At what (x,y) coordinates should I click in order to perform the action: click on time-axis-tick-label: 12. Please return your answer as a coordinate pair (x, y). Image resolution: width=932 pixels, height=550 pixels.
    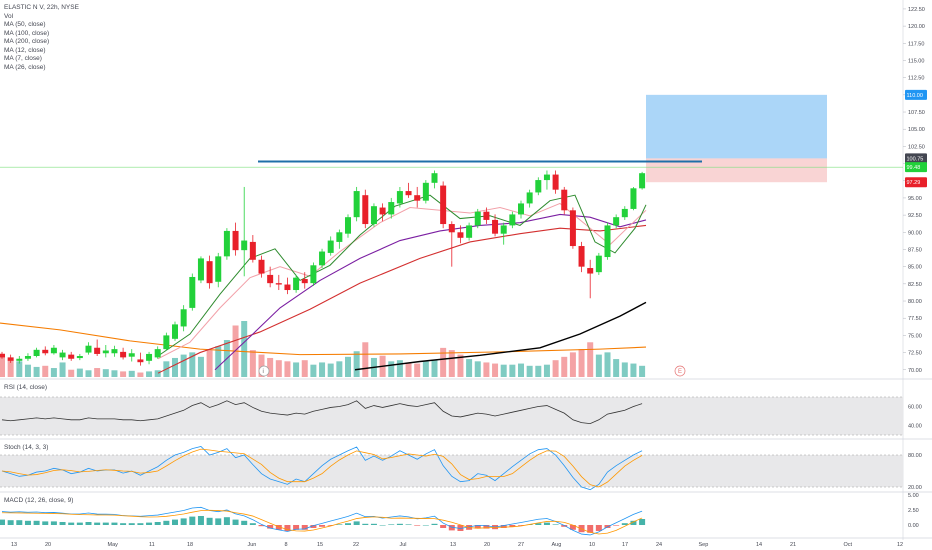
    Looking at the image, I should click on (900, 545).